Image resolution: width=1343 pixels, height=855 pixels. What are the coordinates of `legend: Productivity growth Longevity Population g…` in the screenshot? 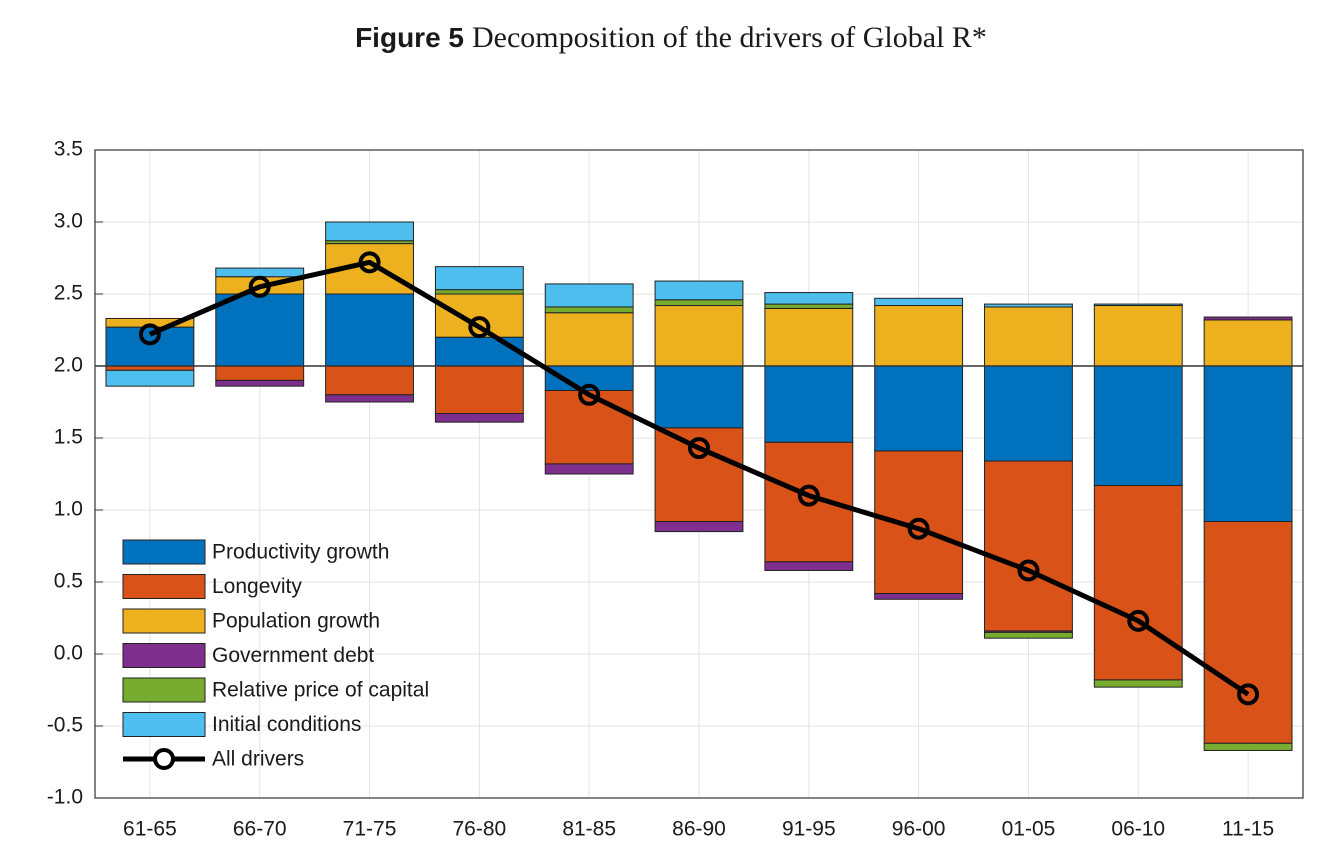 It's located at (275, 655).